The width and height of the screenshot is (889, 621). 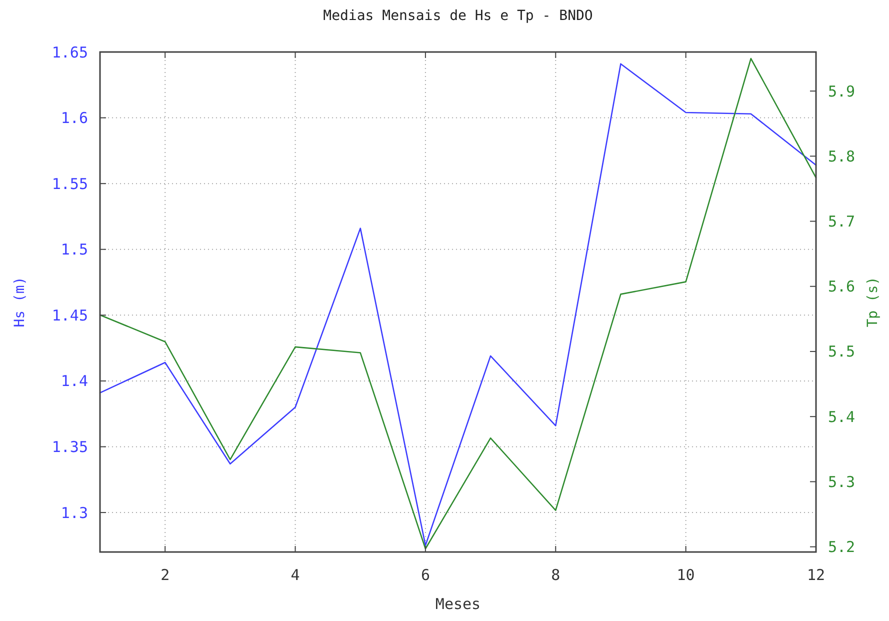 What do you see at coordinates (842, 221) in the screenshot?
I see `y2-tick-label: 5.7` at bounding box center [842, 221].